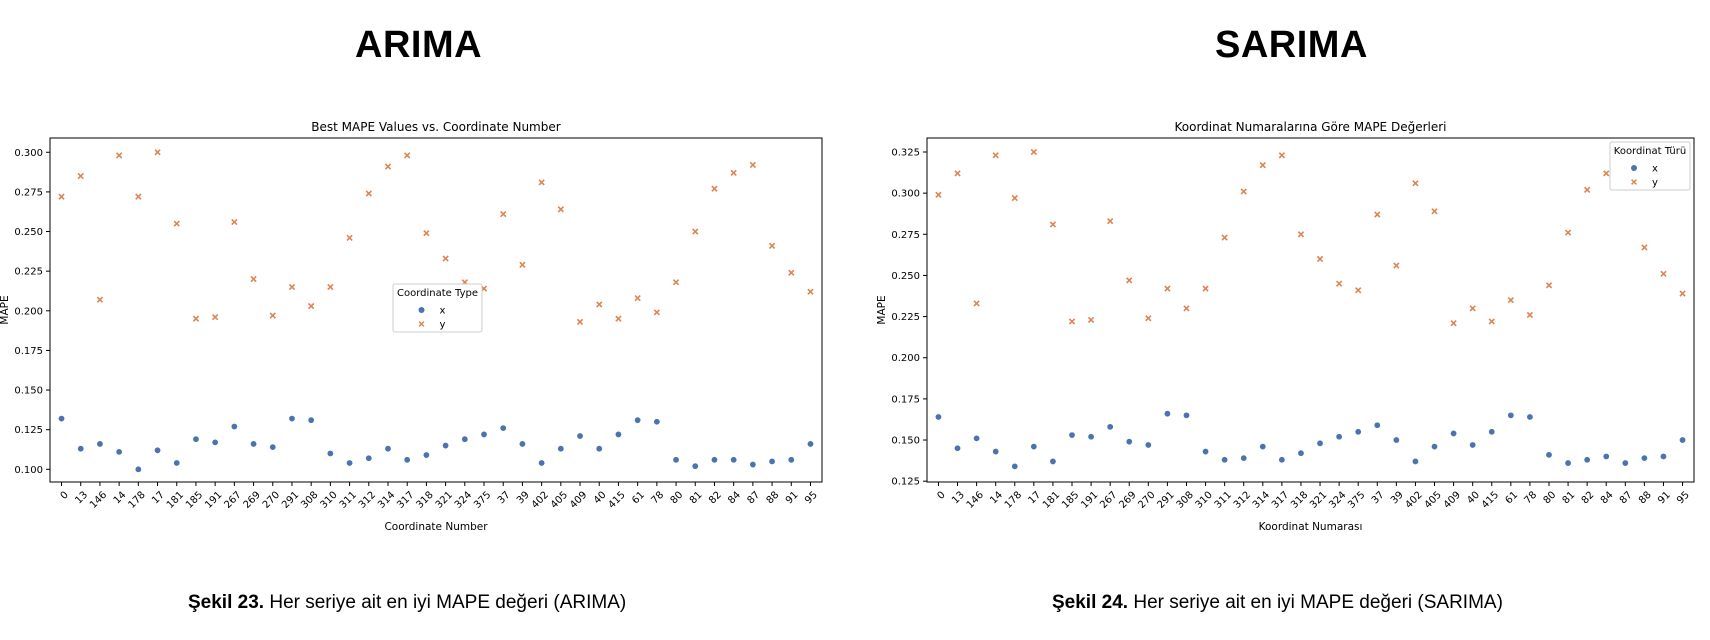  I want to click on x-tick-label: 324, so click(1337, 500).